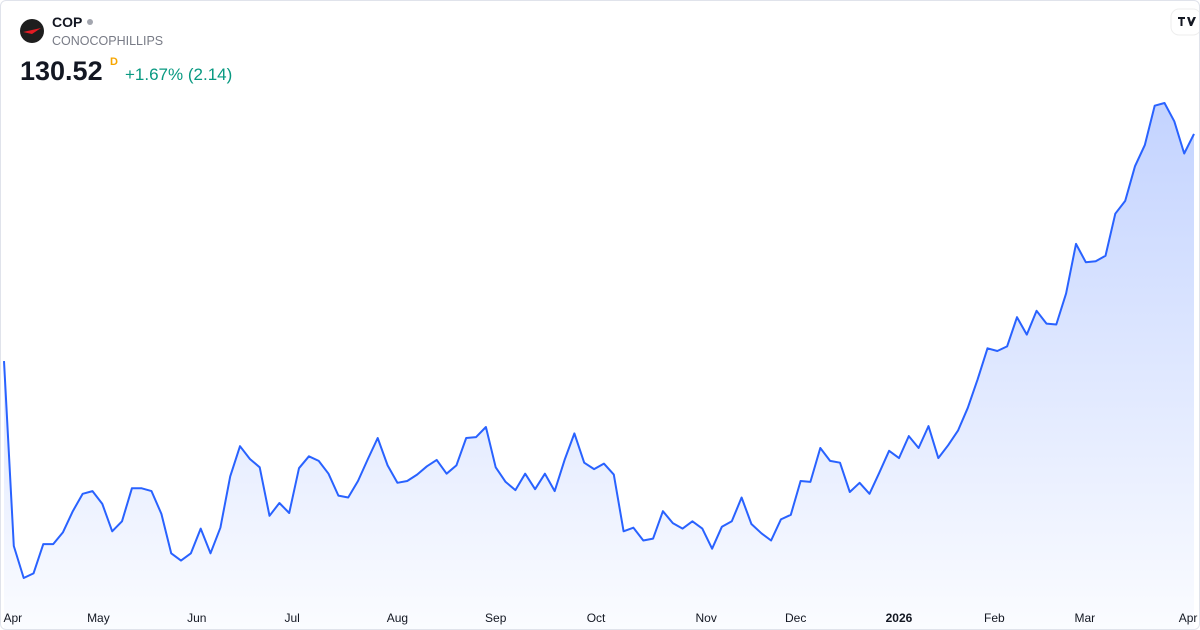  I want to click on logo-mark, so click(32, 31).